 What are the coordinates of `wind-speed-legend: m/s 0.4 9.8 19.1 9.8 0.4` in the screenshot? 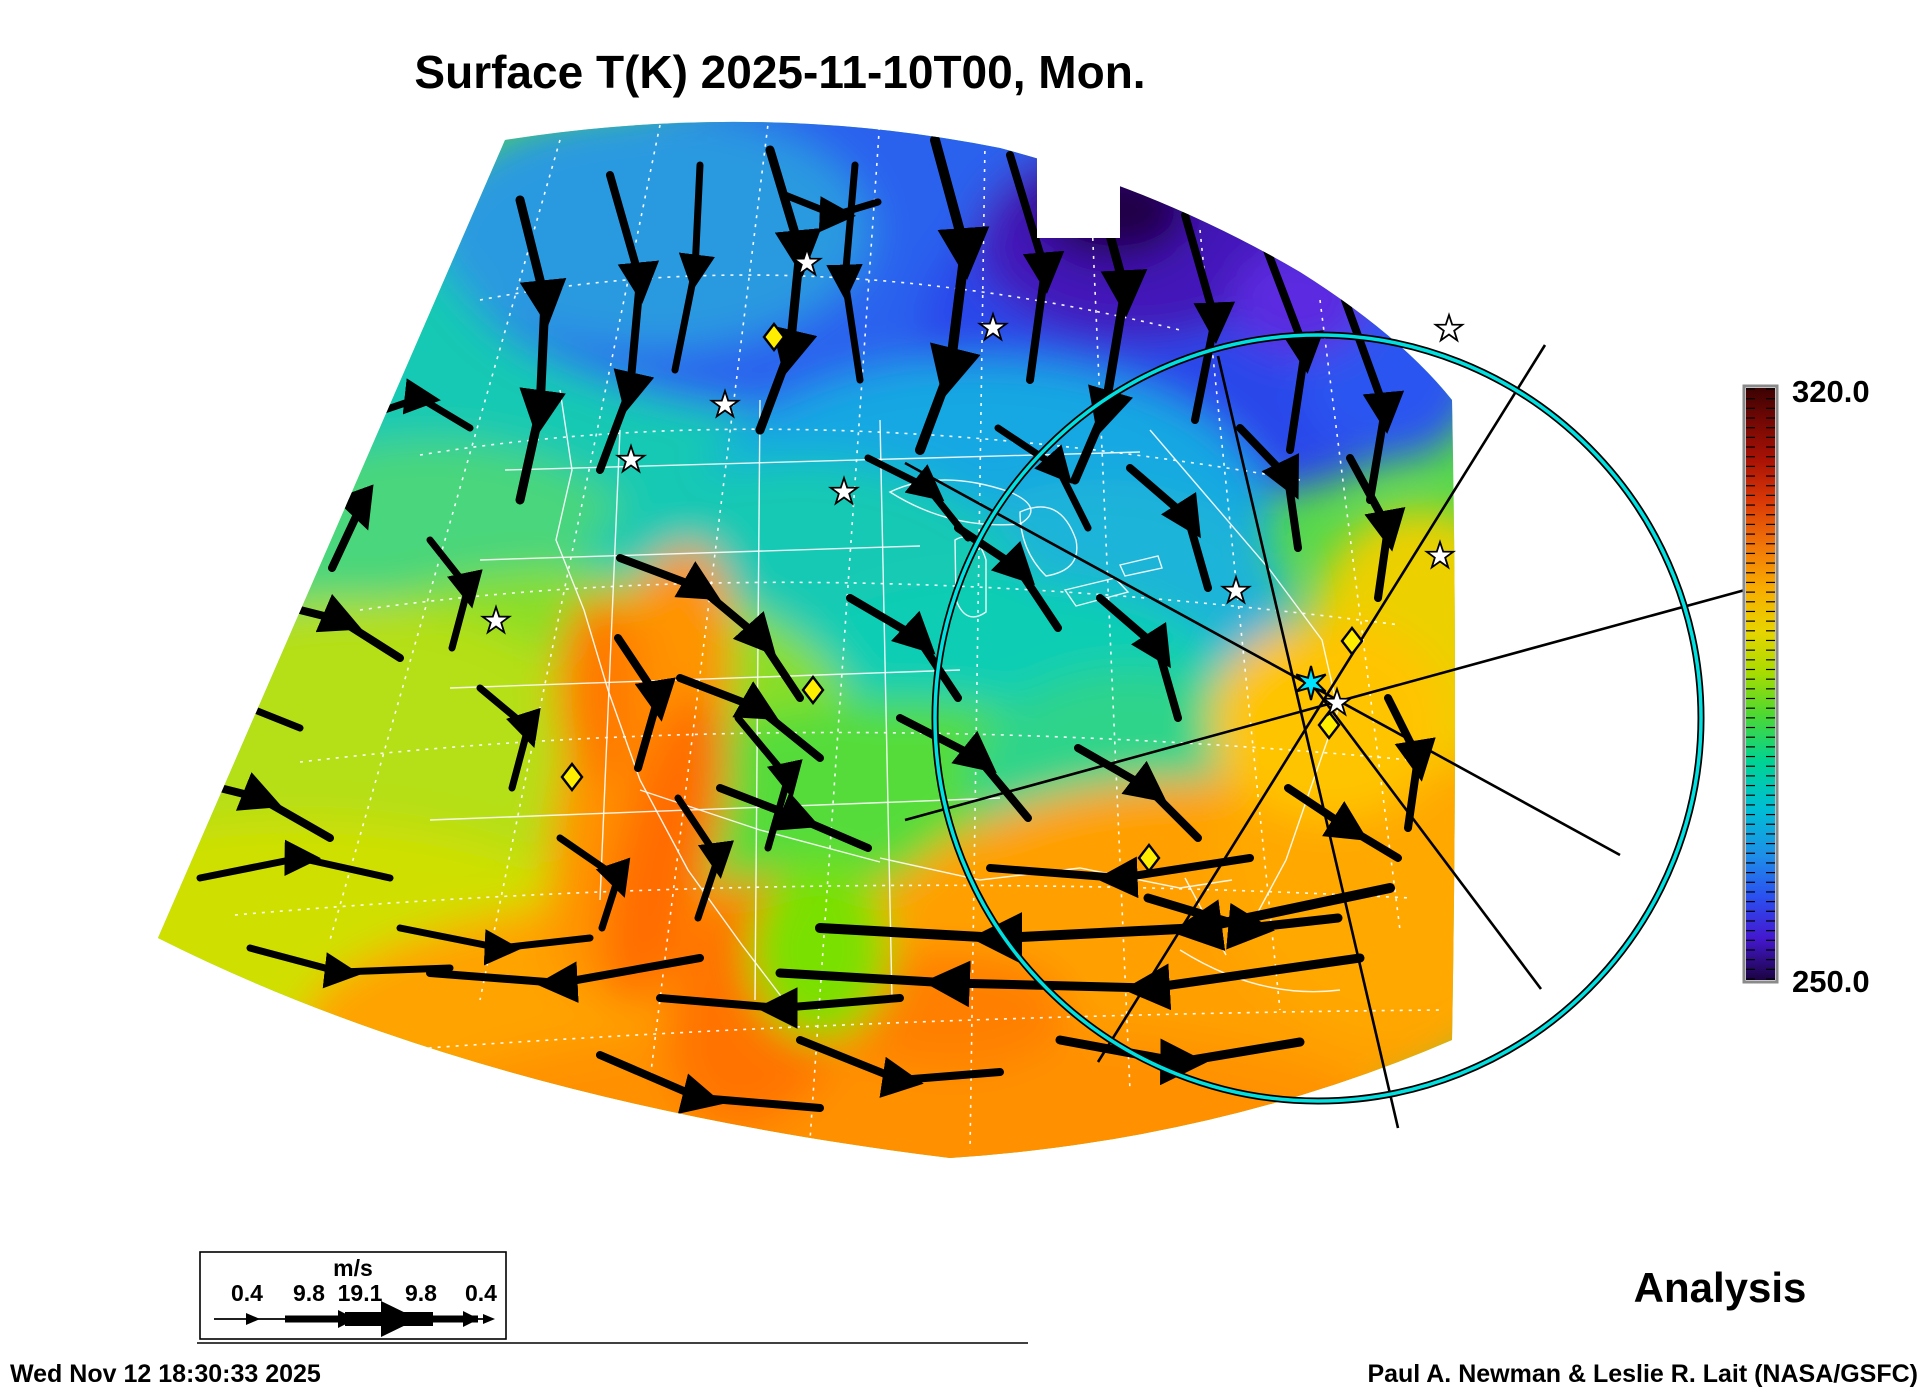 It's located at (353, 1295).